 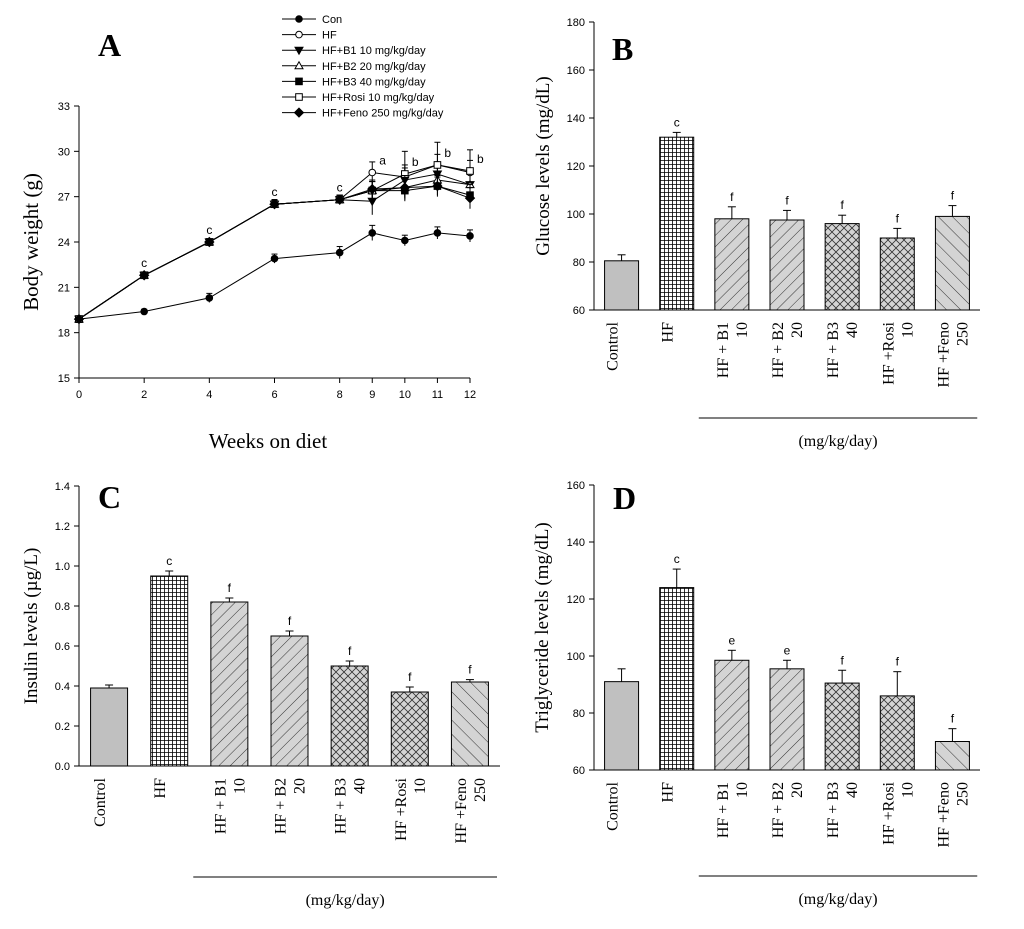 I want to click on x-tick-label: 8, so click(x=340, y=395).